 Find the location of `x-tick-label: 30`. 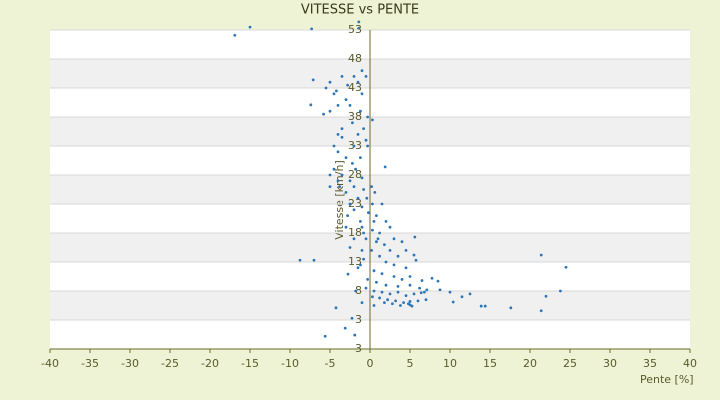

x-tick-label: 30 is located at coordinates (610, 363).